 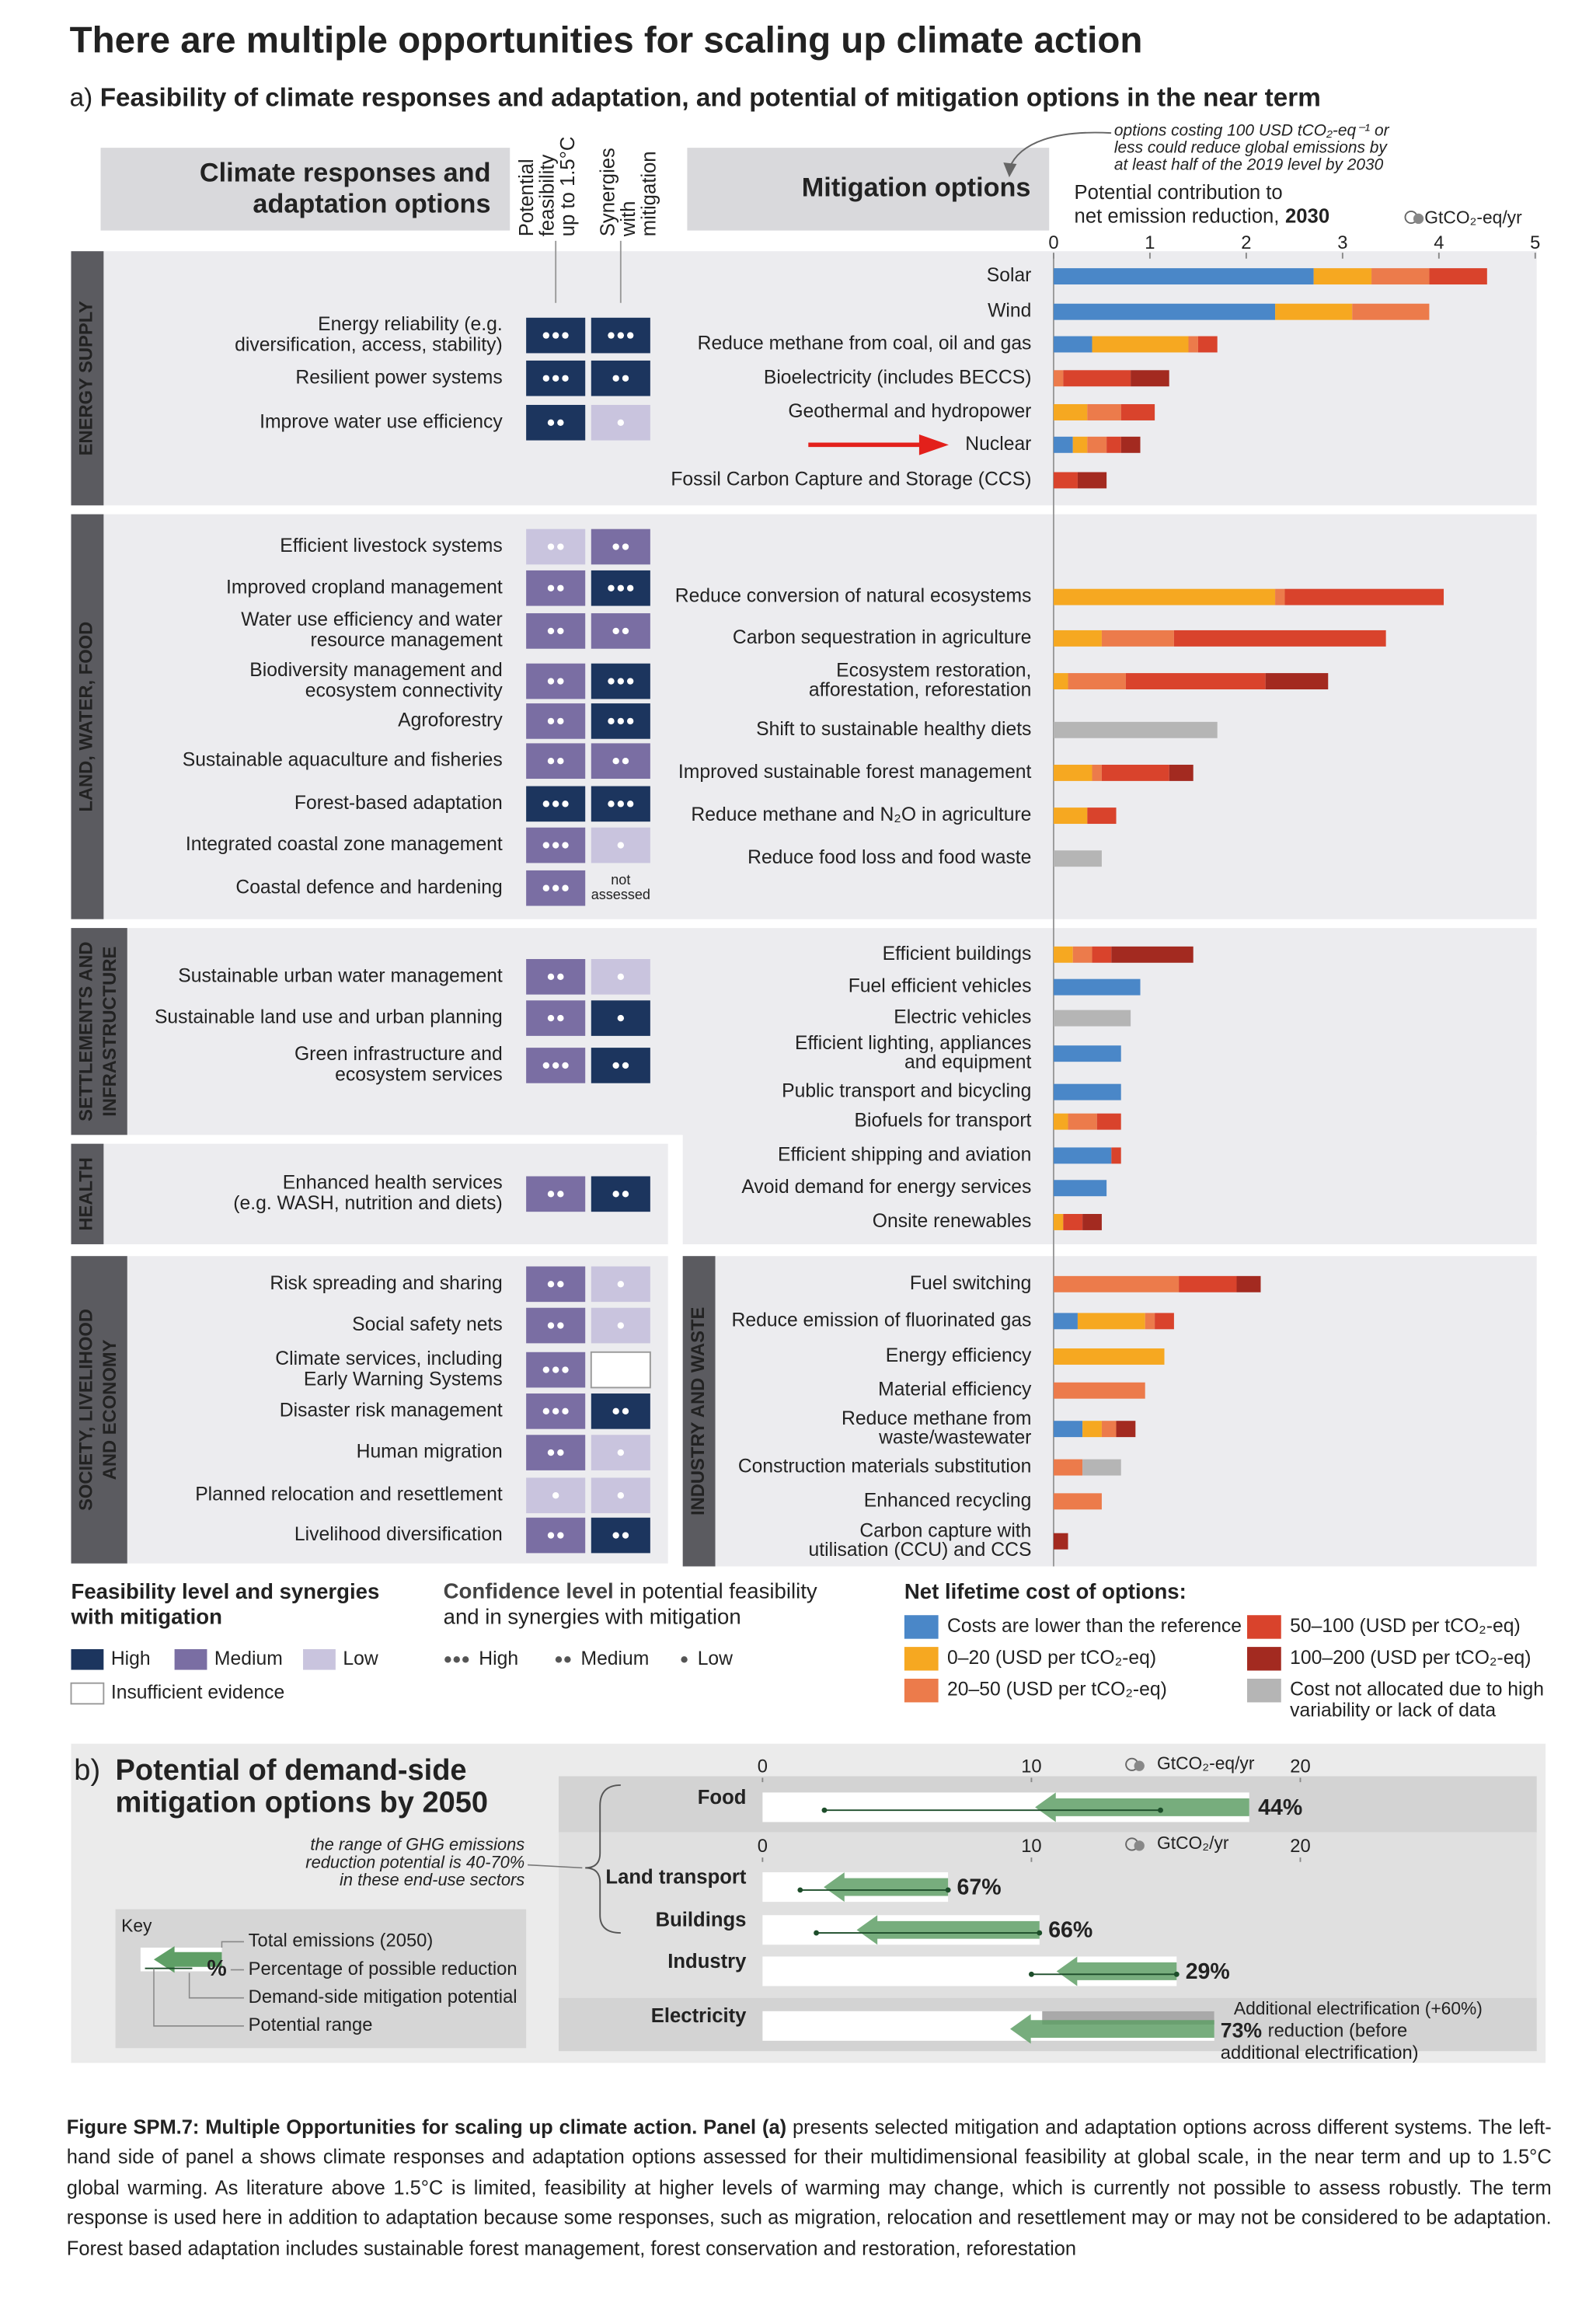 What do you see at coordinates (1473, 217) in the screenshot?
I see `unit: GtCO₂-eq/yr` at bounding box center [1473, 217].